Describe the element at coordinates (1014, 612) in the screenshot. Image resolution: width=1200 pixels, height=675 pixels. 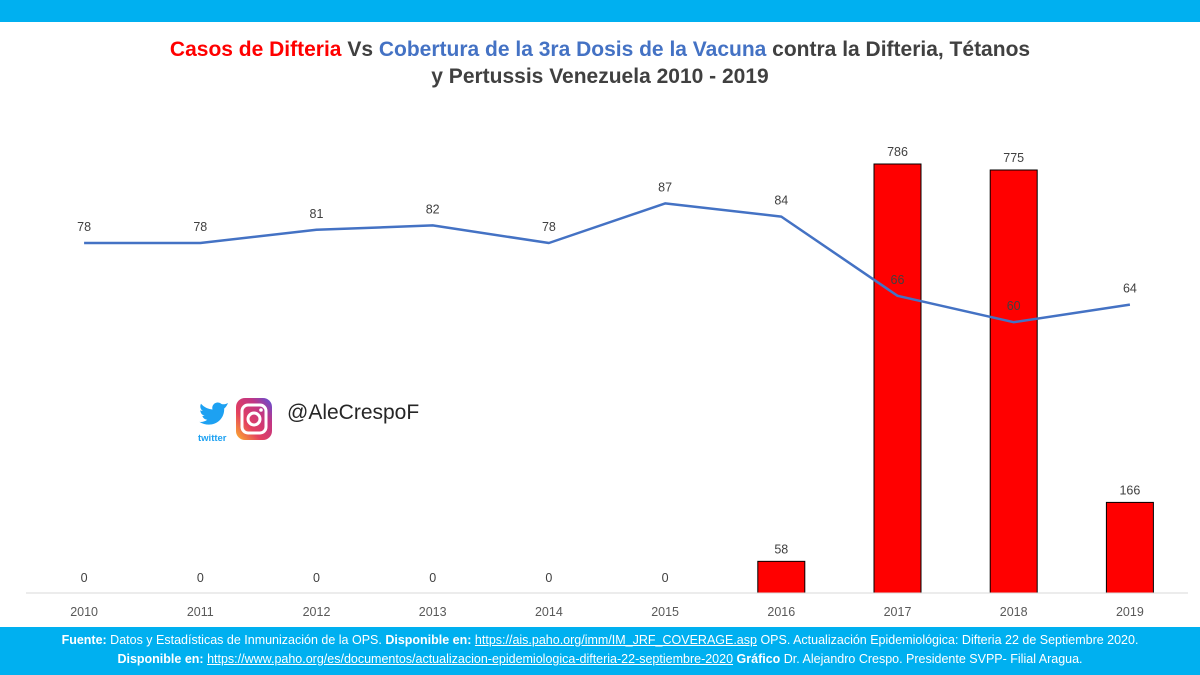
I see `x-tick-2018: 2018` at that location.